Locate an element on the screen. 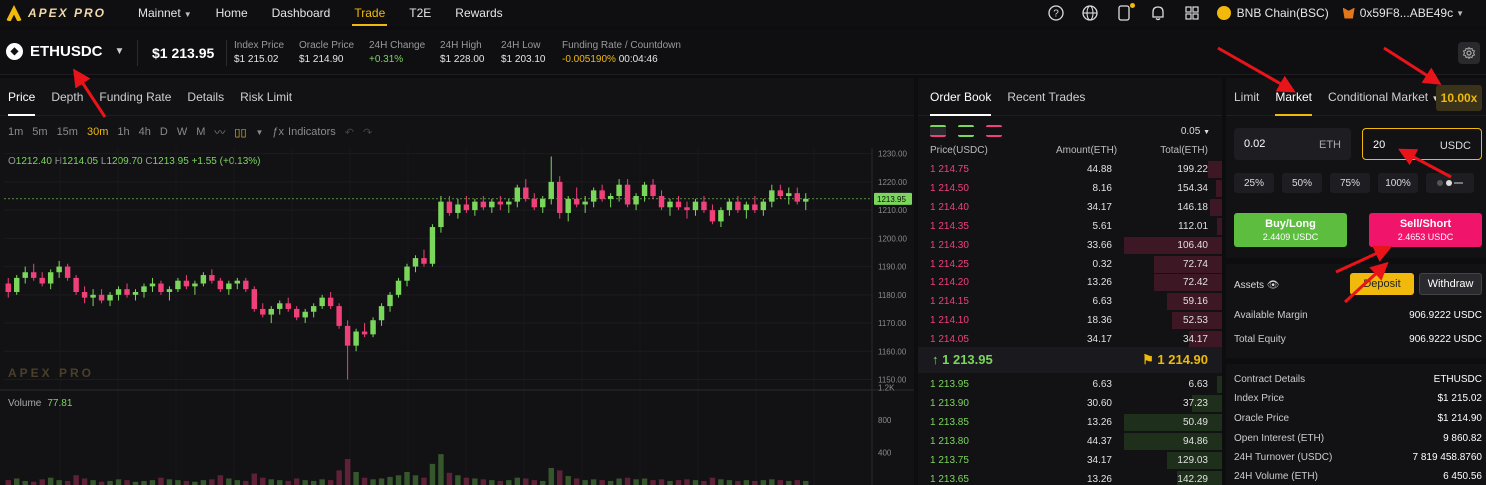 Image resolution: width=1486 pixels, height=485 pixels. interval-w: W is located at coordinates (182, 132).